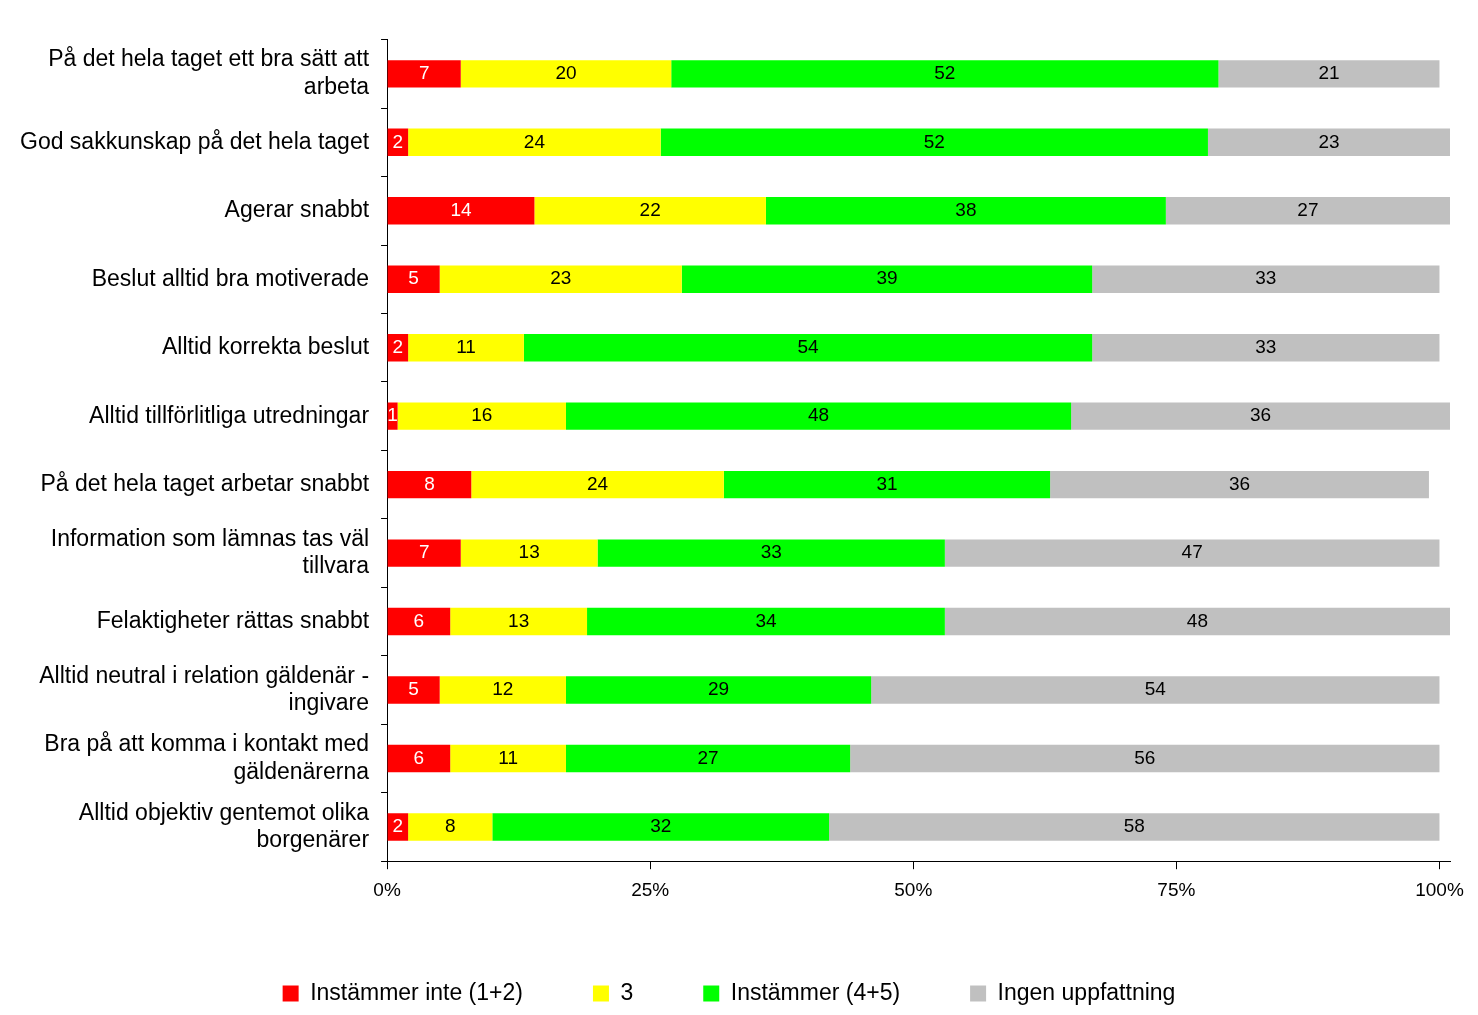 This screenshot has width=1478, height=1015. I want to click on data-label: 14, so click(461, 209).